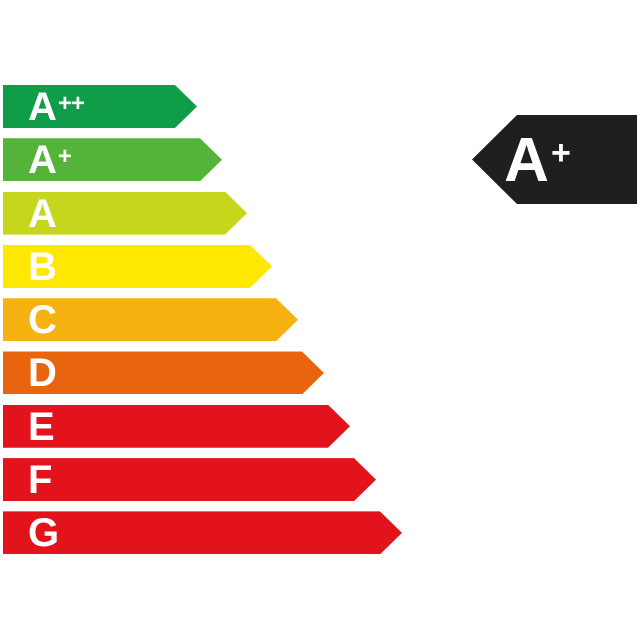  Describe the element at coordinates (150, 319) in the screenshot. I see `energy-bar-c: C` at that location.